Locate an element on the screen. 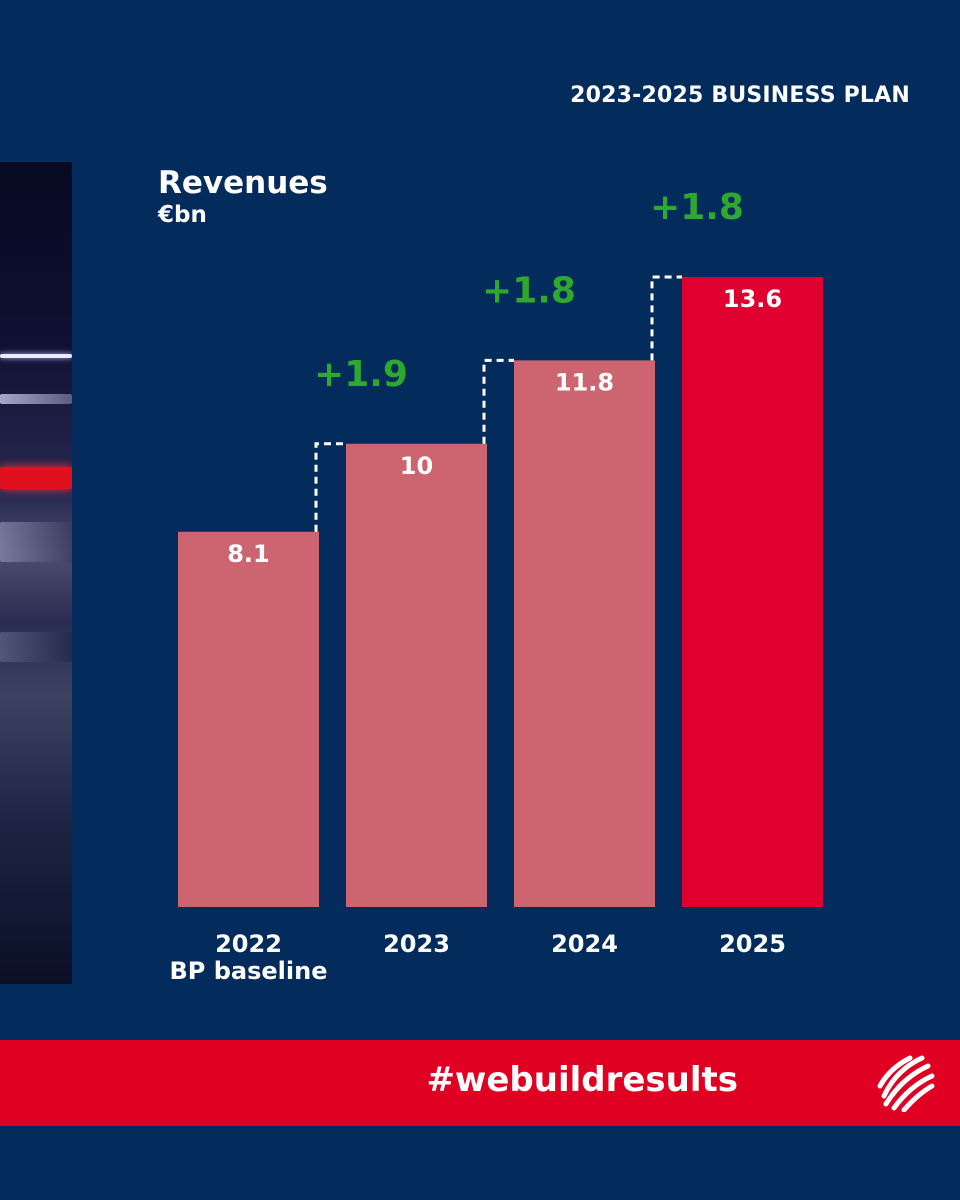 The image size is (960, 1200). webuild-sphere-icon is located at coordinates (906, 1083).